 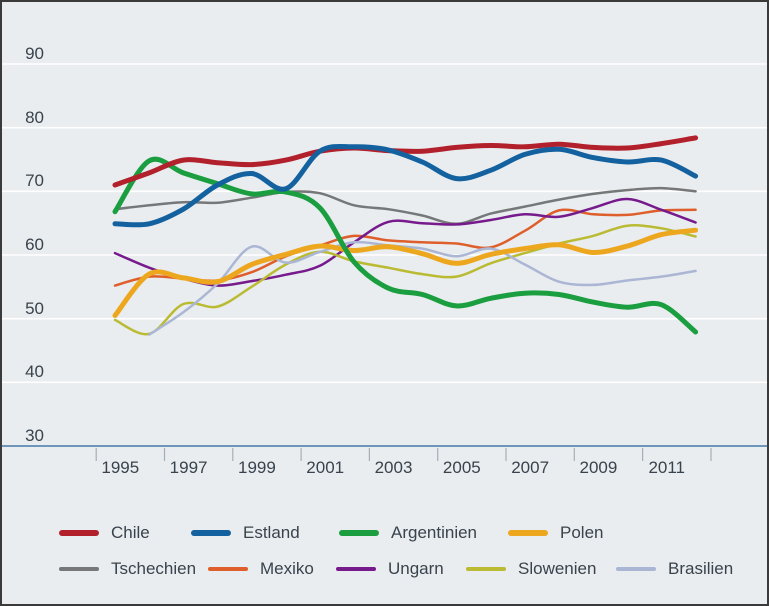 What do you see at coordinates (636, 569) in the screenshot?
I see `legend-swatch-brasilien` at bounding box center [636, 569].